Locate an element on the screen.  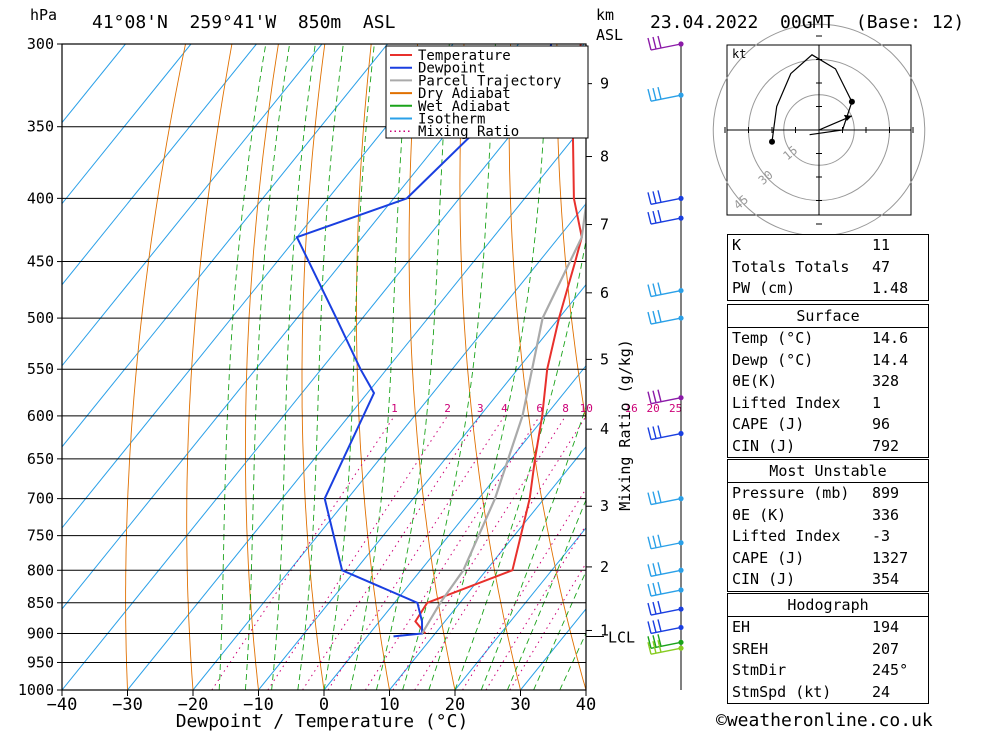
hodograph-point-dot is located at coordinates (851, 101).